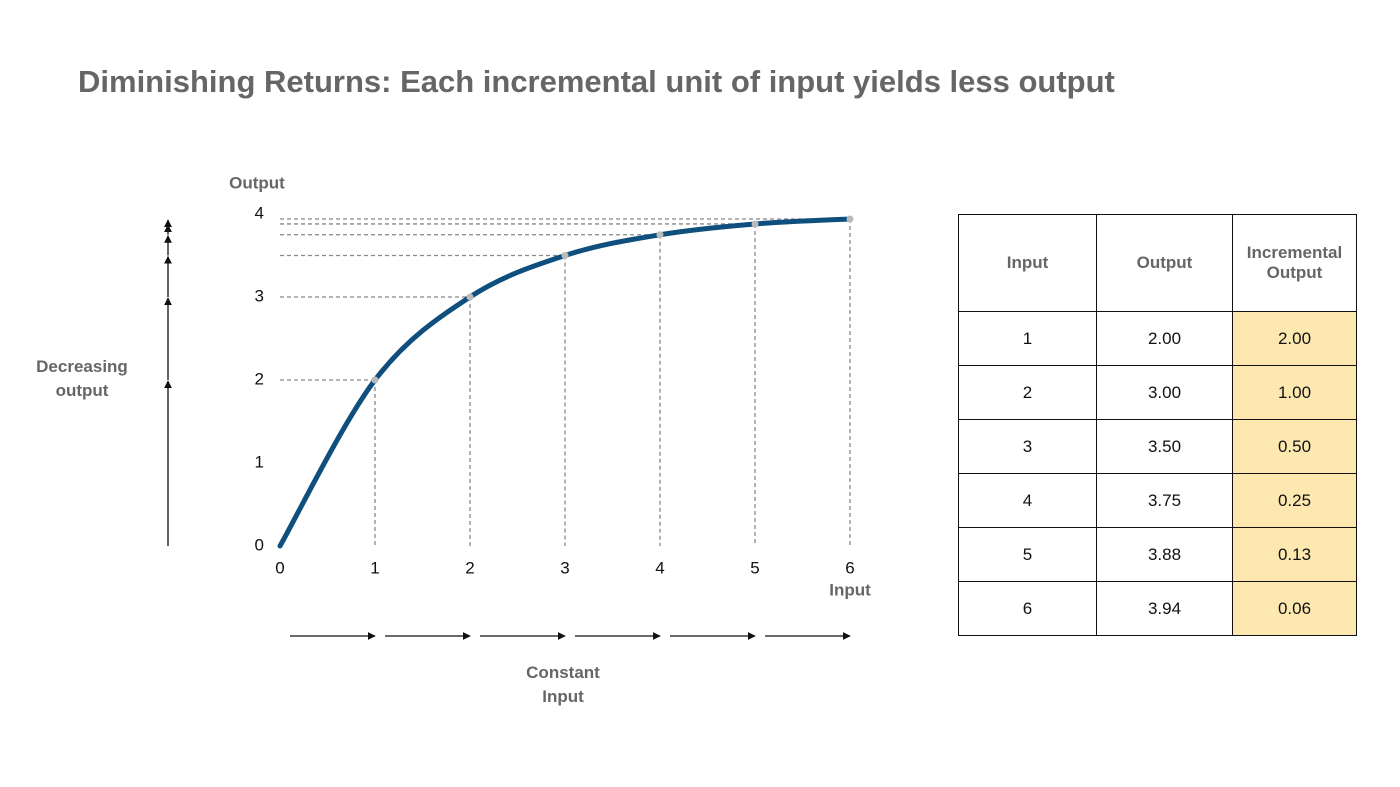 Image resolution: width=1400 pixels, height=787 pixels. I want to click on table-row: 2 3.00 1.00, so click(1157, 392).